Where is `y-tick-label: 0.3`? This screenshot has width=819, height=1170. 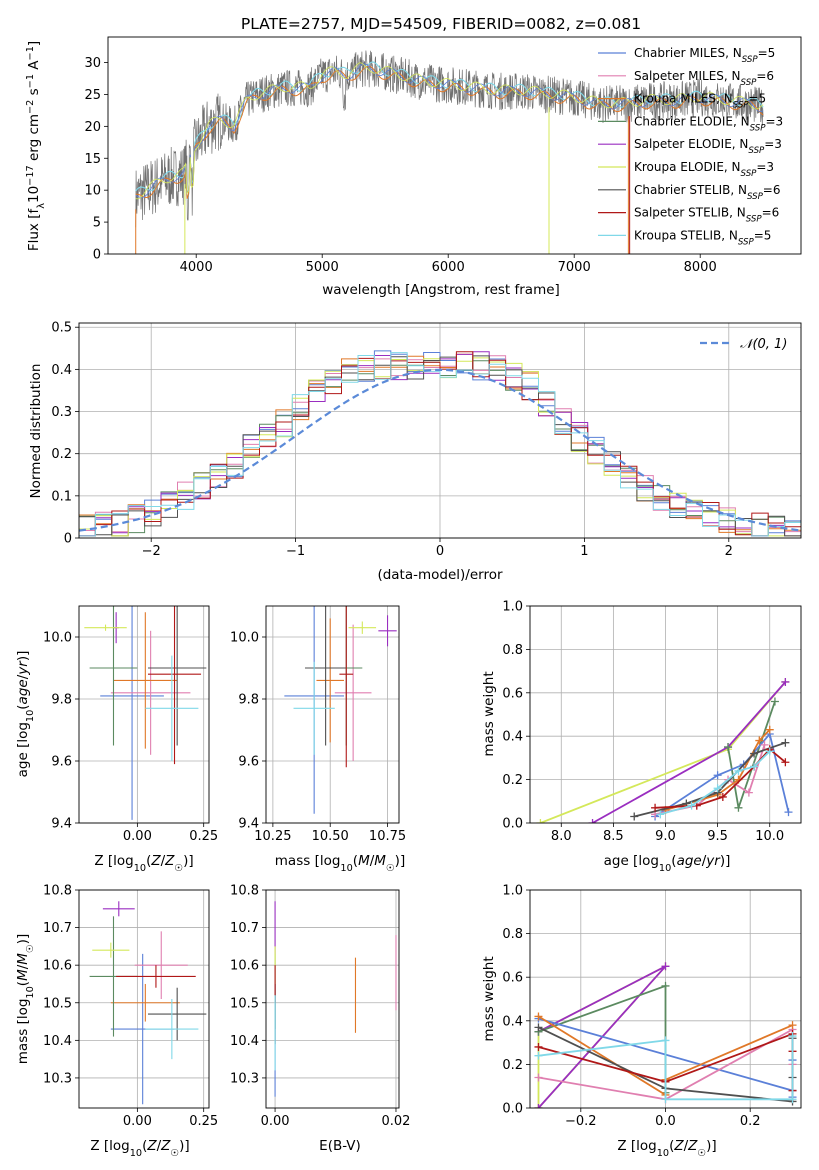 y-tick-label: 0.3 is located at coordinates (61, 412).